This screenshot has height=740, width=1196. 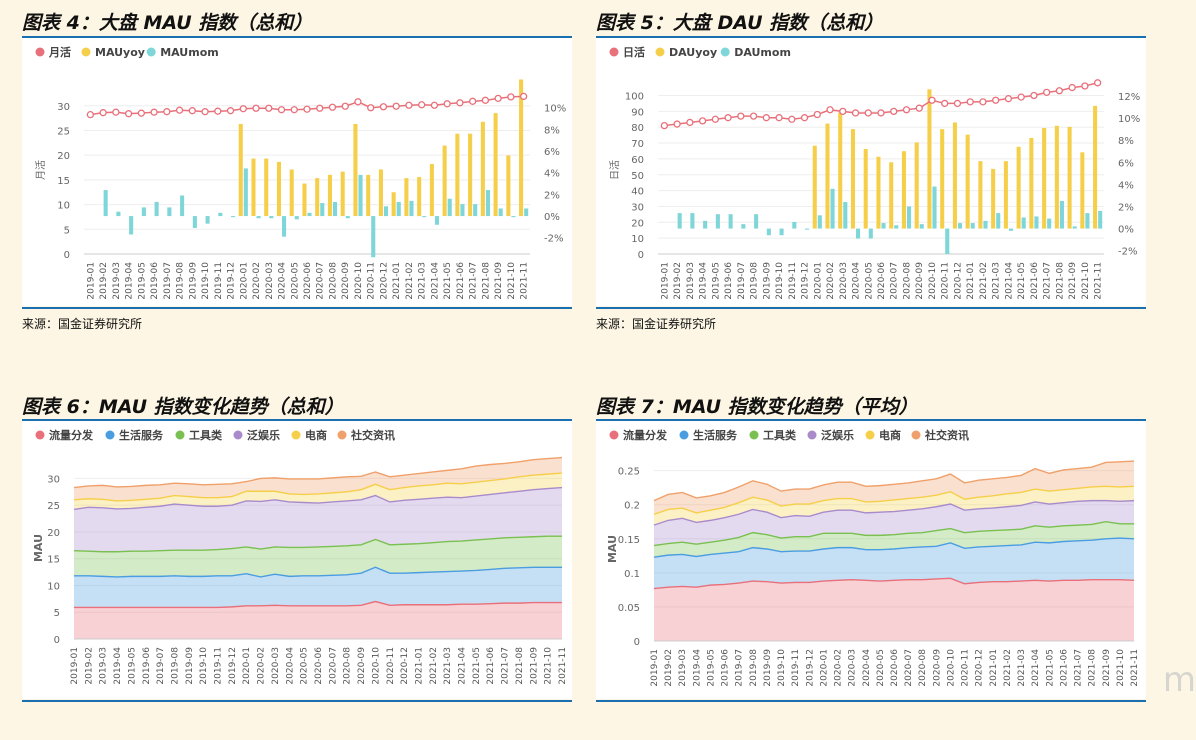 What do you see at coordinates (1126, 141) in the screenshot?
I see `y2-tick-label: 8%` at bounding box center [1126, 141].